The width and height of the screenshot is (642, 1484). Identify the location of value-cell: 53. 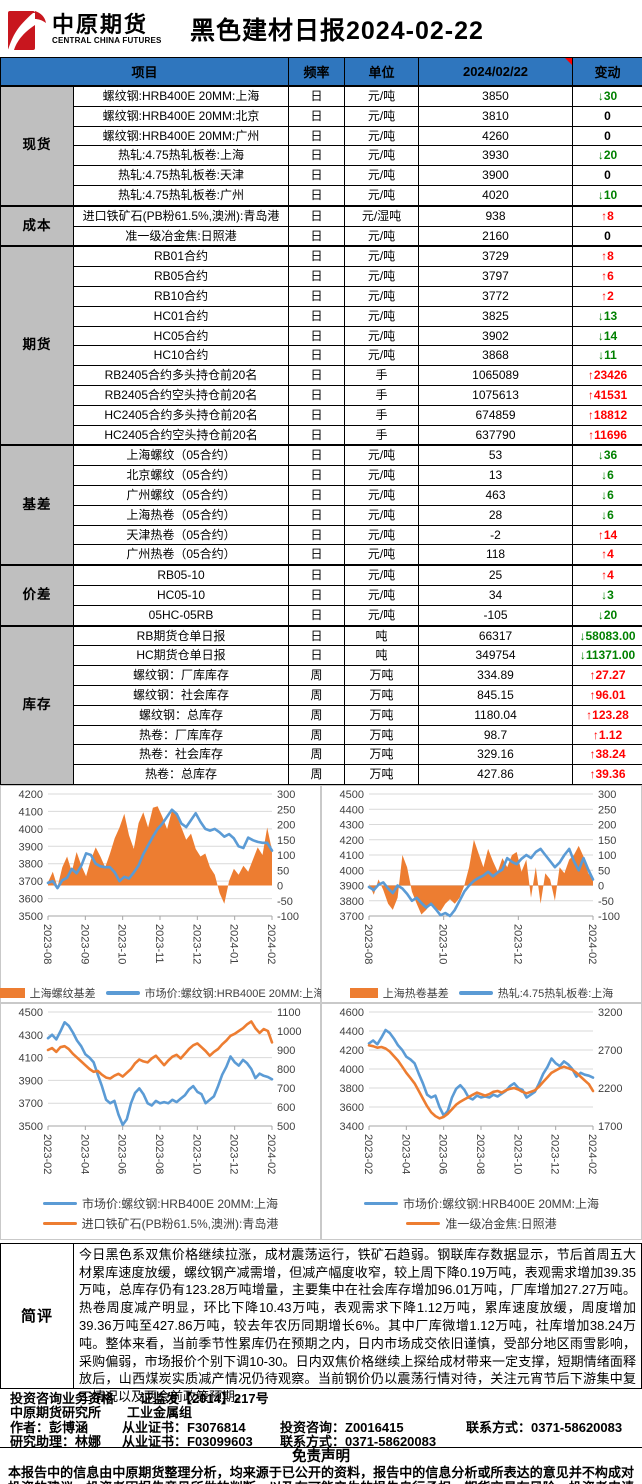
(496, 455).